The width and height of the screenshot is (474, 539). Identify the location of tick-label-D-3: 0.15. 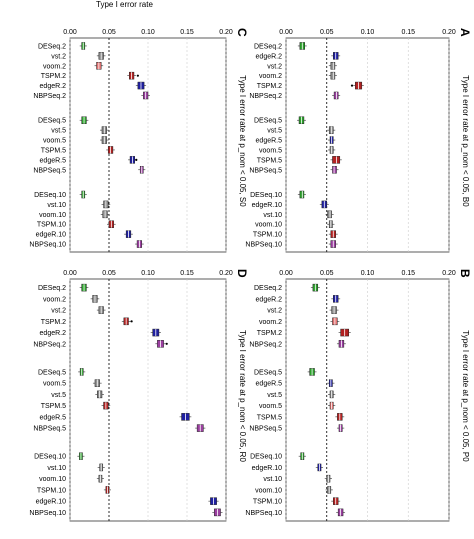
(187, 273).